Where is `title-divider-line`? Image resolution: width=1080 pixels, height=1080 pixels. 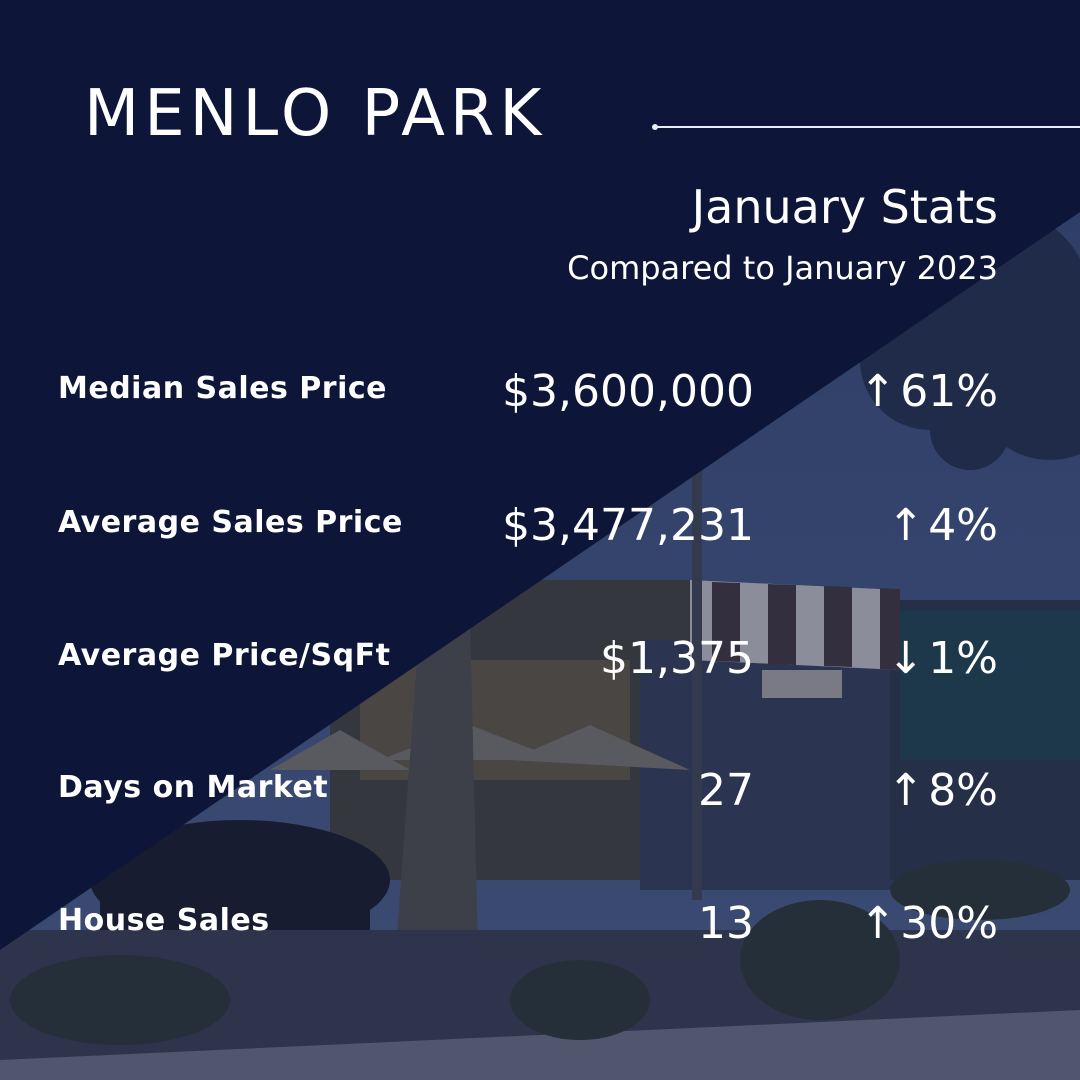 title-divider-line is located at coordinates (867, 127).